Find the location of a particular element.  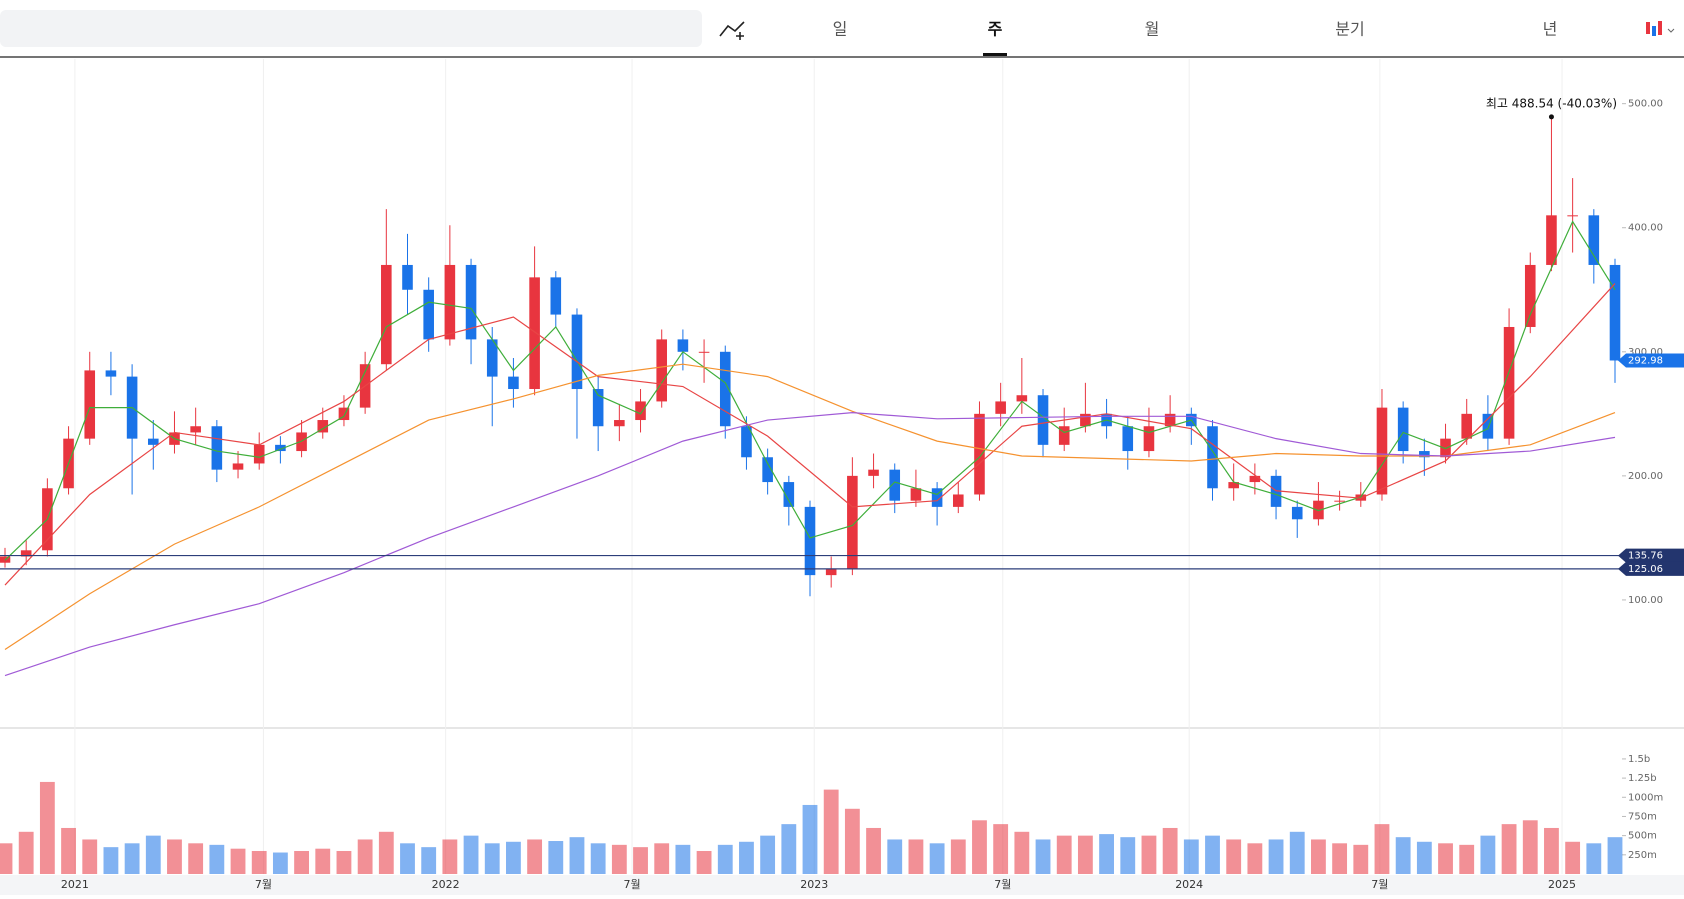

level-tag is located at coordinates (1651, 568).